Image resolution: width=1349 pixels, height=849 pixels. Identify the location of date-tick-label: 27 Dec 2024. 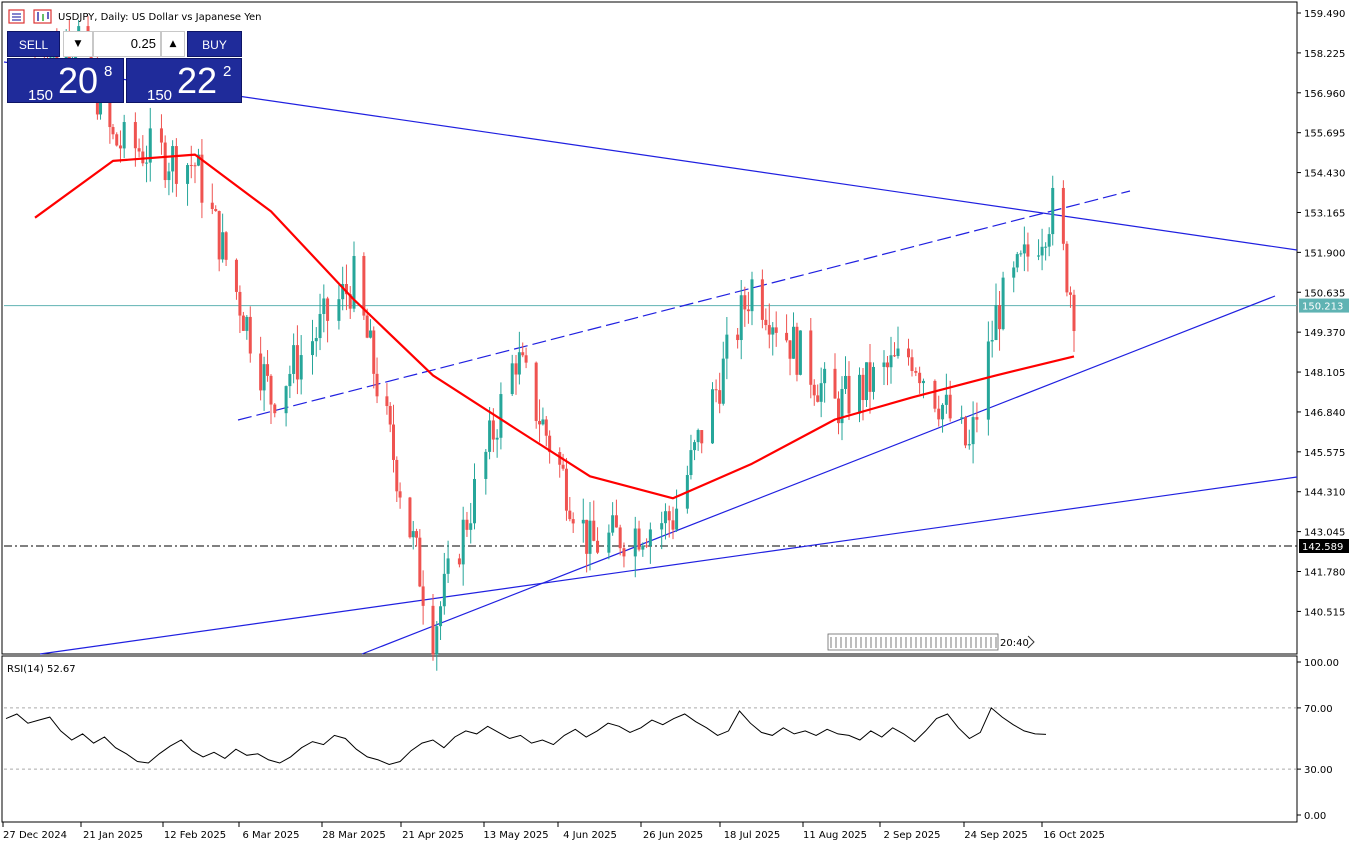
(35, 835).